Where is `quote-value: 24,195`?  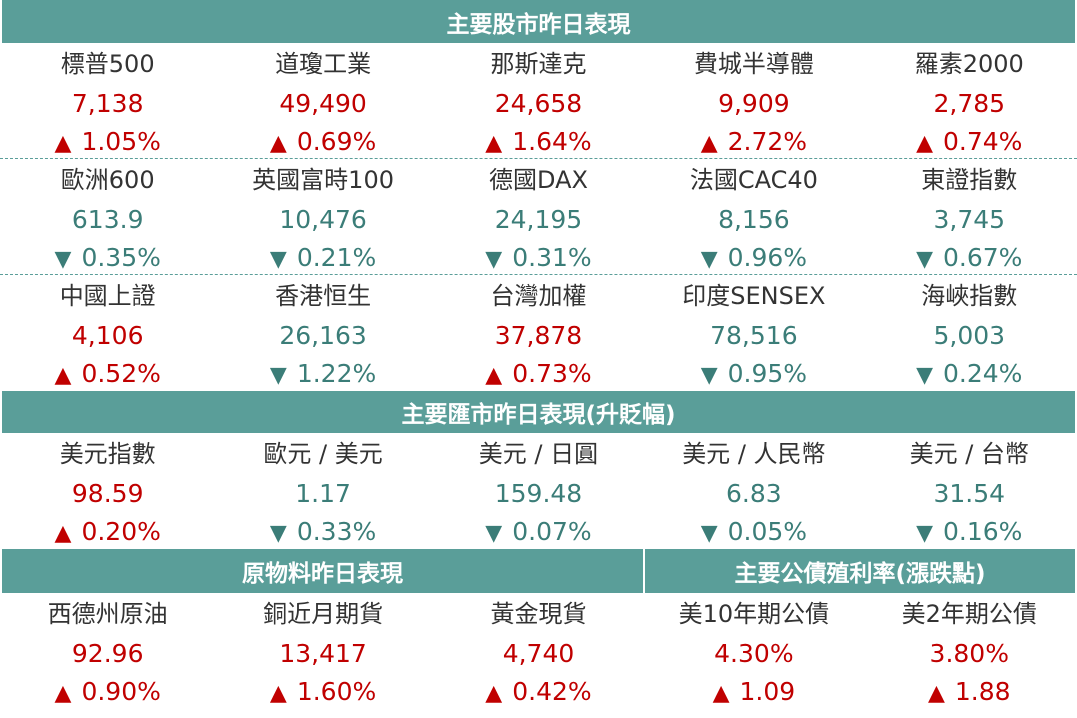
quote-value: 24,195 is located at coordinates (538, 219).